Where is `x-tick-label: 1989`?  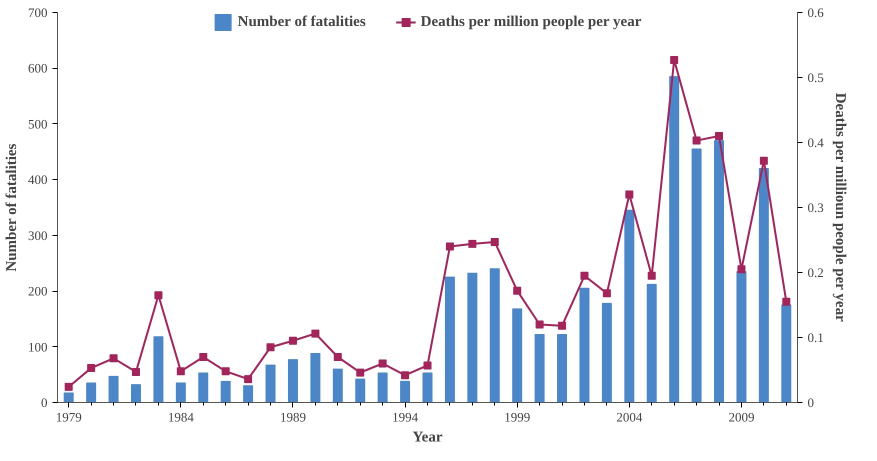
x-tick-label: 1989 is located at coordinates (293, 417).